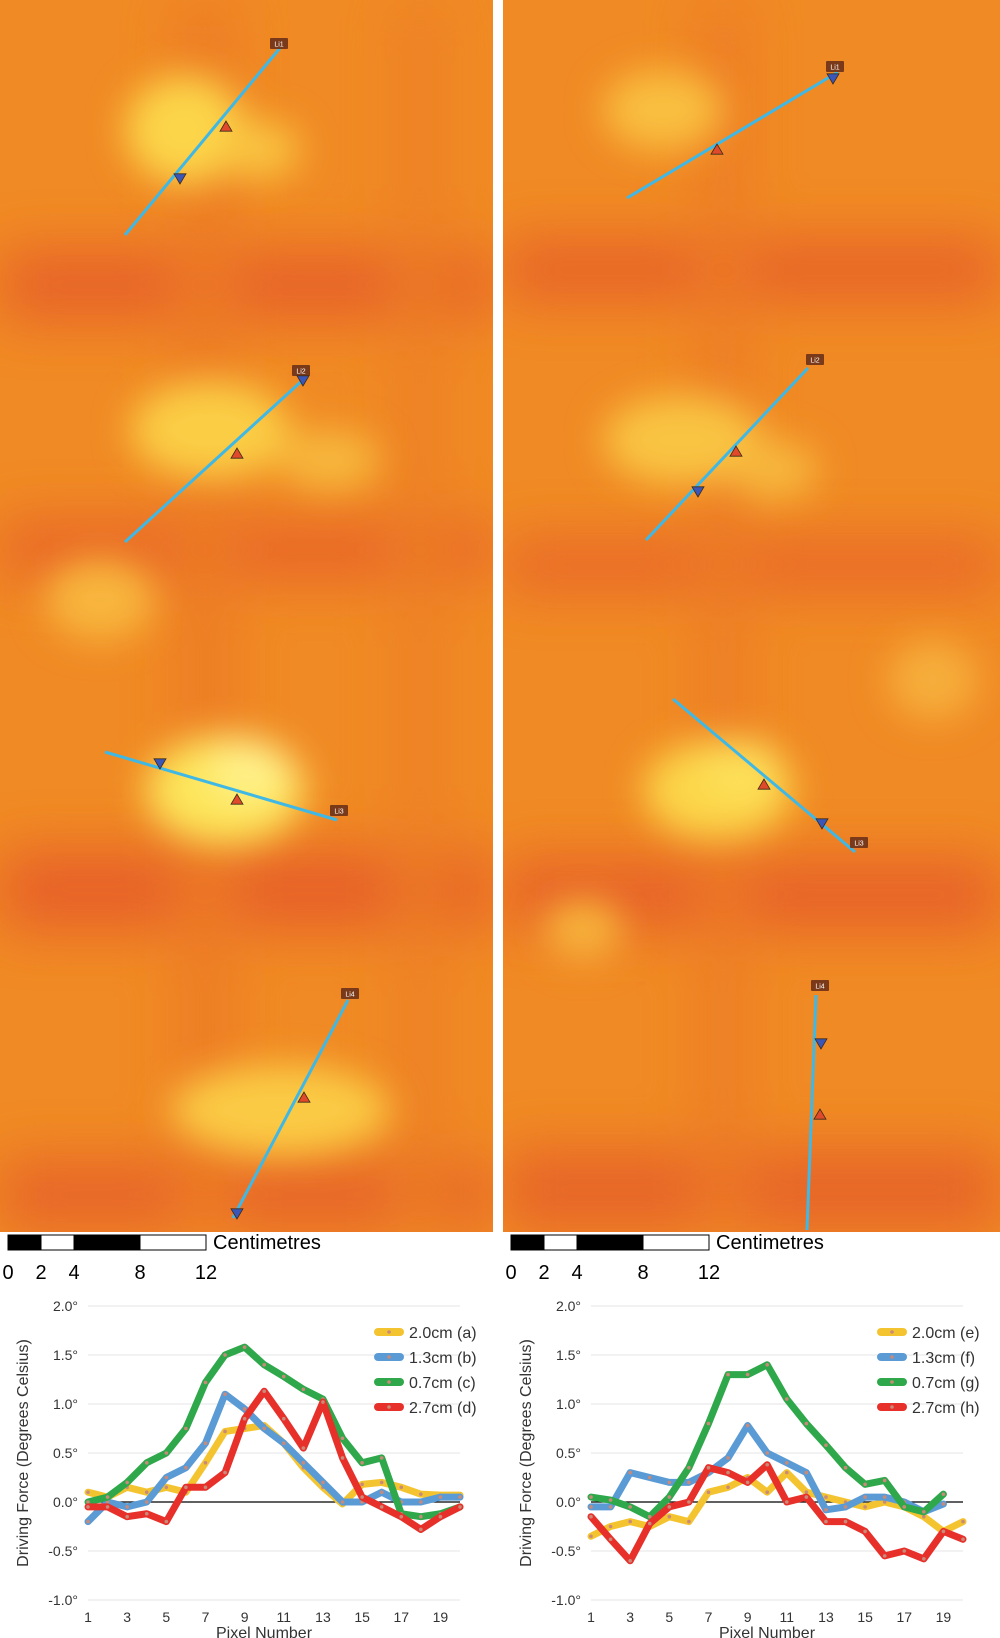  I want to click on legend-label: 1.3cm (b), so click(443, 1358).